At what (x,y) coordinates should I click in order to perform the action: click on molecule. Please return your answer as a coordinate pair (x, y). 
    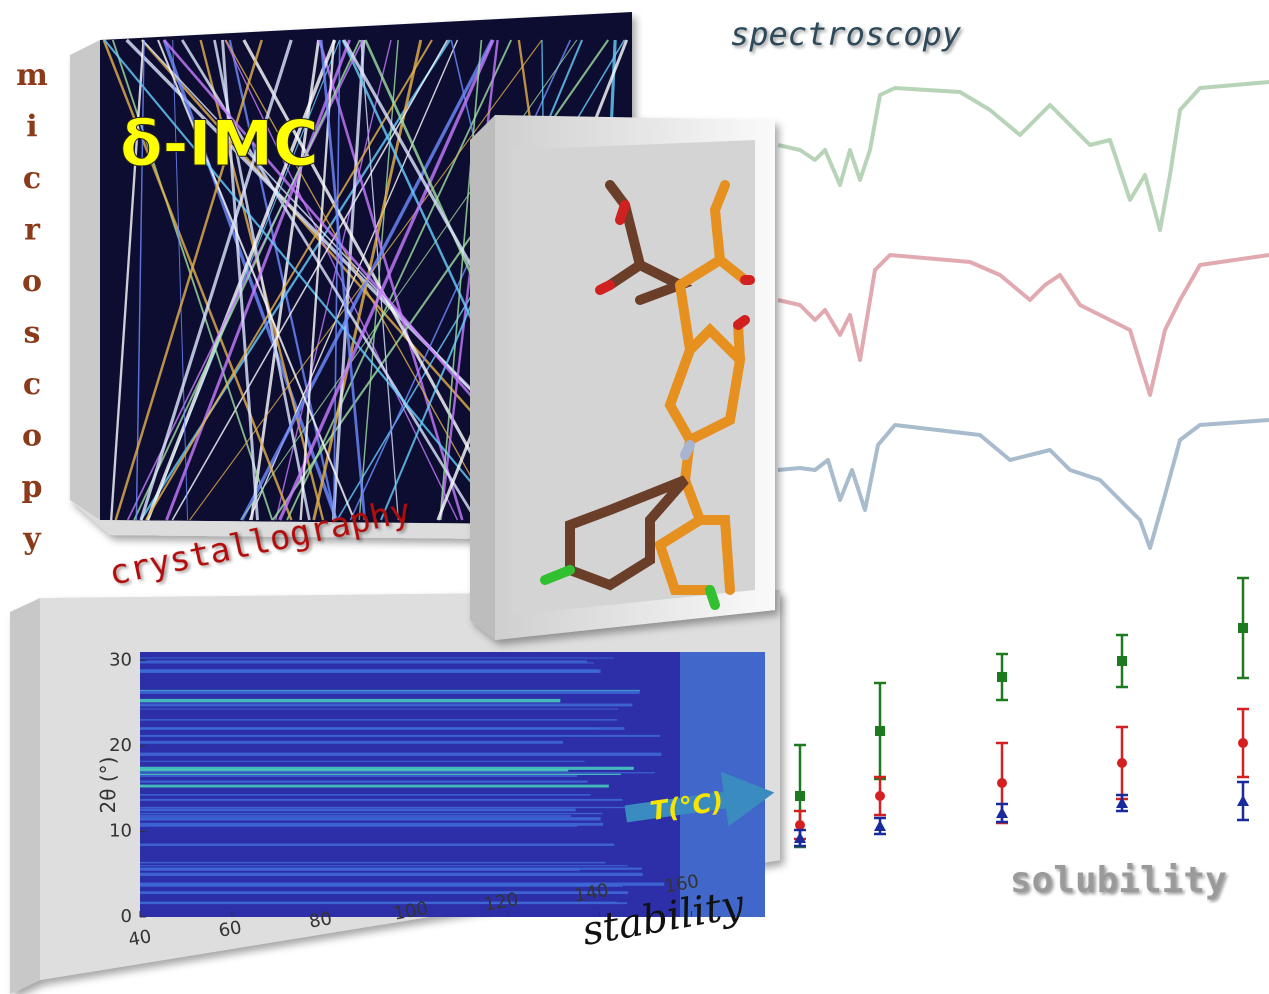
    Looking at the image, I should click on (647, 395).